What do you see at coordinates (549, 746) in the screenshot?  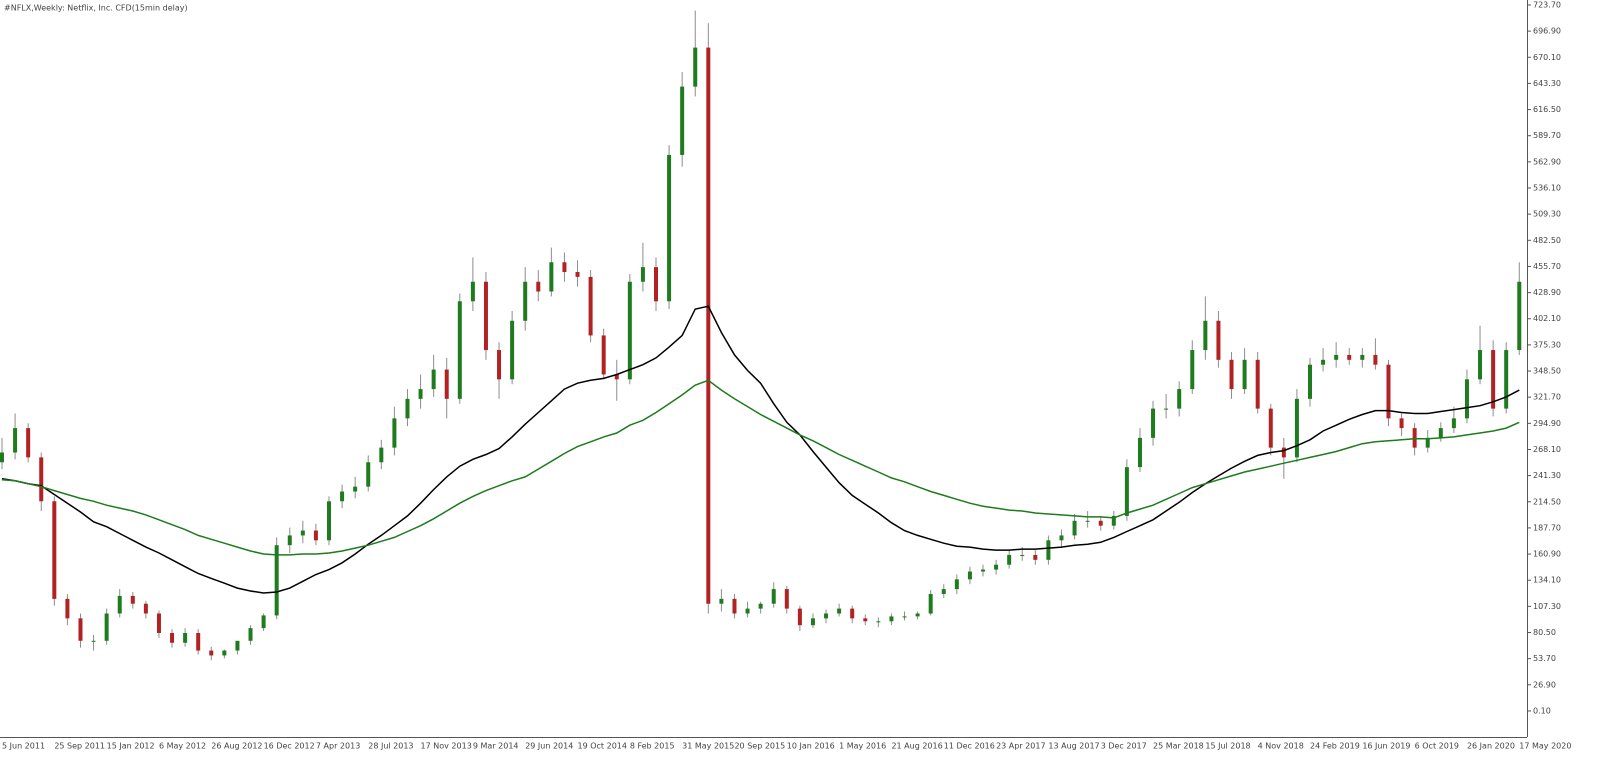 I see `x-tick-label: 29 Jun 2014` at bounding box center [549, 746].